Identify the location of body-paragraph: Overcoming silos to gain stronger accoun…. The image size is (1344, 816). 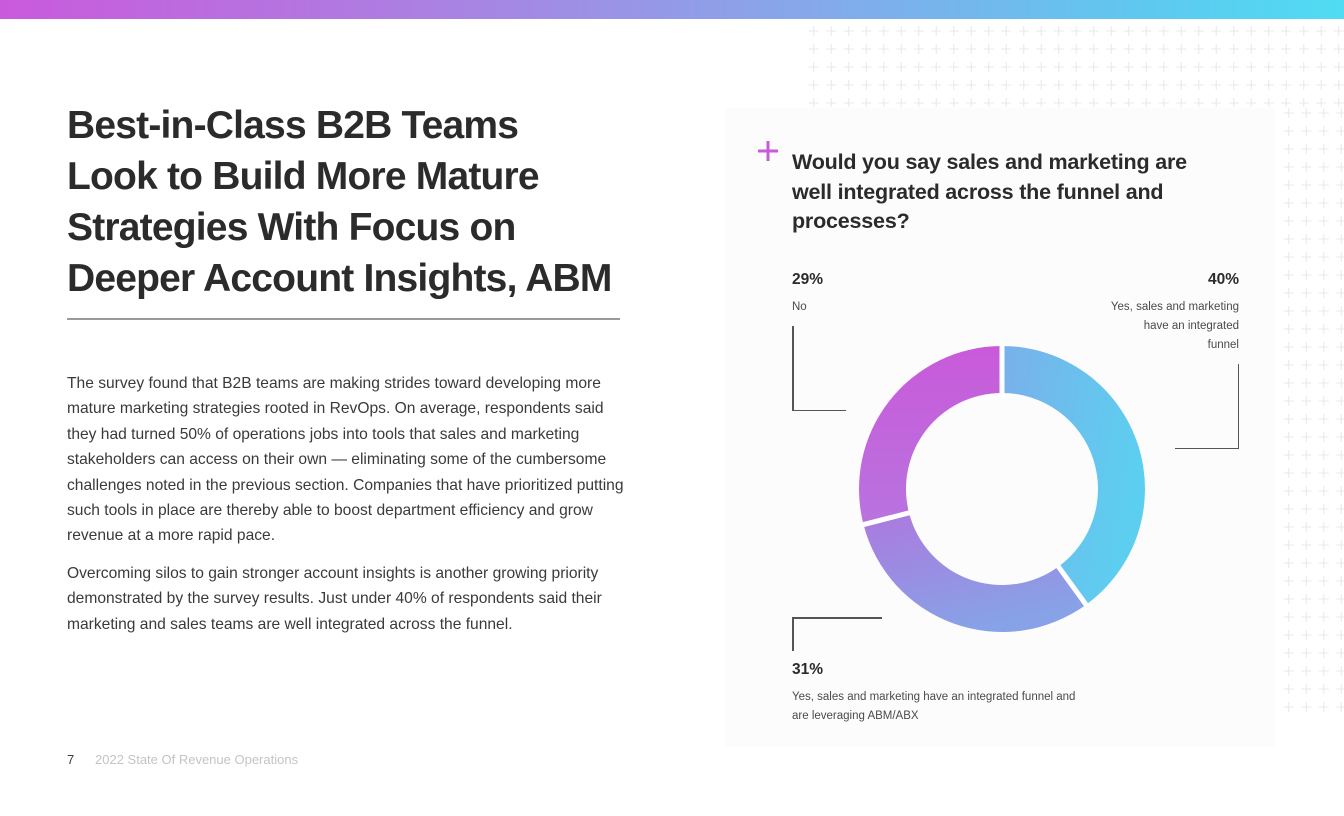
(334, 598).